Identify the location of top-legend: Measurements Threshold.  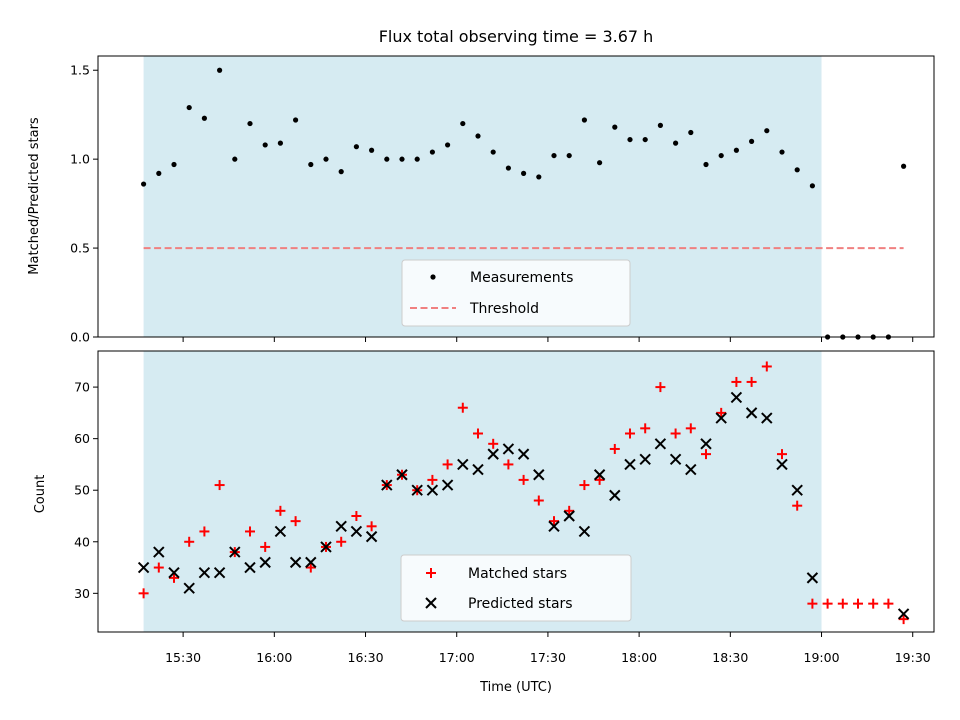
(516, 293).